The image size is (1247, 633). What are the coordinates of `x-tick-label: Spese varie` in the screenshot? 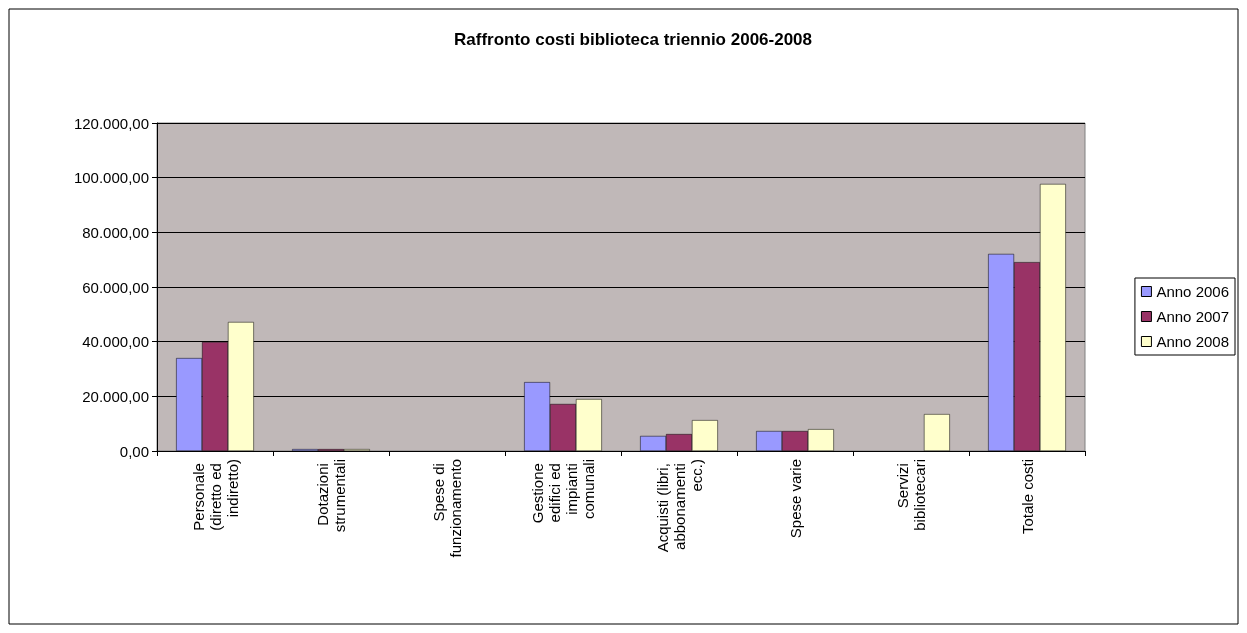 It's located at (795, 499).